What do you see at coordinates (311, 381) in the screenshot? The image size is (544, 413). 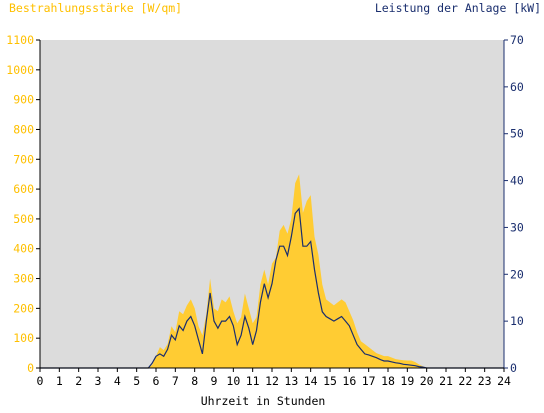 I see `x-tick-label: 14` at bounding box center [311, 381].